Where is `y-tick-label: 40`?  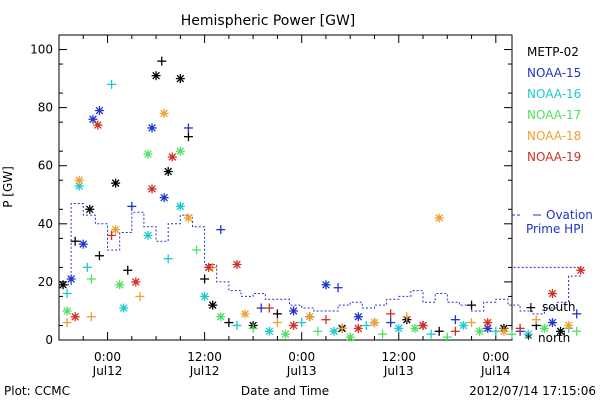
y-tick-label: 40 is located at coordinates (45, 224).